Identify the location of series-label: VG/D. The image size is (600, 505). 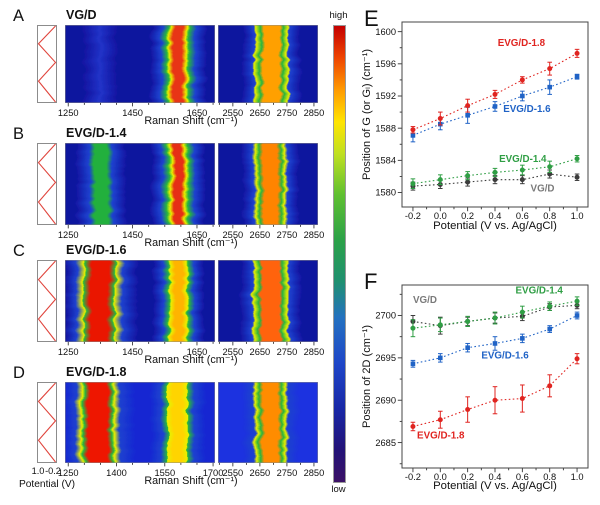
(425, 300).